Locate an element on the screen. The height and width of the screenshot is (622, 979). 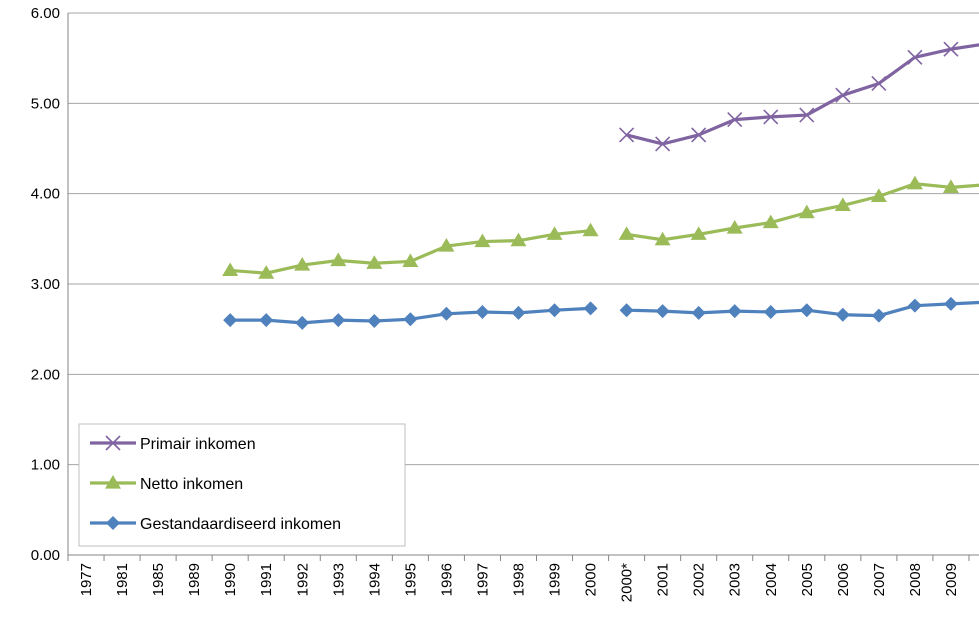
series-primair-inkomen is located at coordinates (799, 96).